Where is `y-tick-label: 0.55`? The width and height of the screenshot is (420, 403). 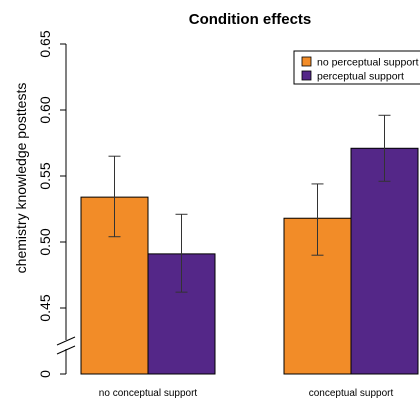 y-tick-label: 0.55 is located at coordinates (45, 175).